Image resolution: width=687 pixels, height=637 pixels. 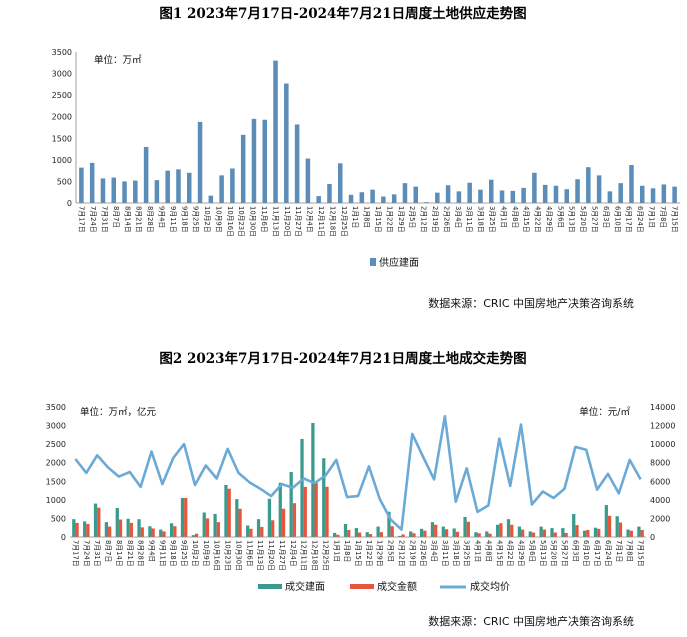 What do you see at coordinates (230, 221) in the screenshot?
I see `figure-1-x-tick-label: 10月16日` at bounding box center [230, 221].